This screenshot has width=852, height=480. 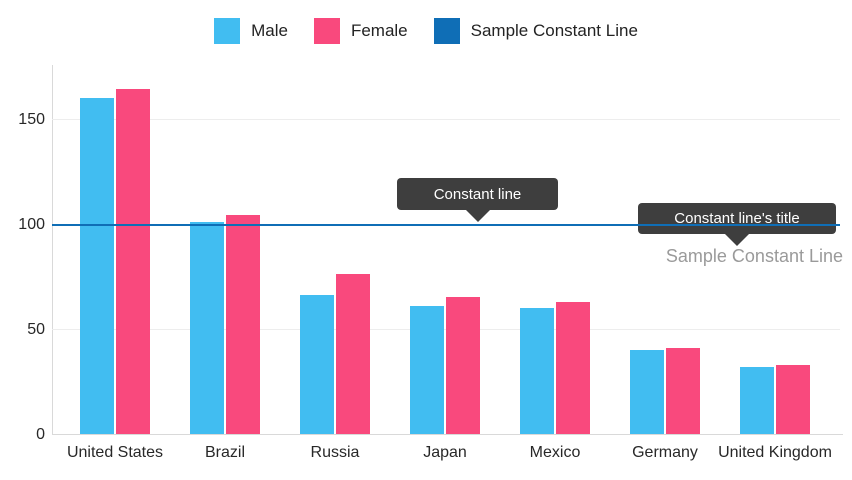 I want to click on constant-line-title-callout-text: Constant line's title, so click(x=737, y=218).